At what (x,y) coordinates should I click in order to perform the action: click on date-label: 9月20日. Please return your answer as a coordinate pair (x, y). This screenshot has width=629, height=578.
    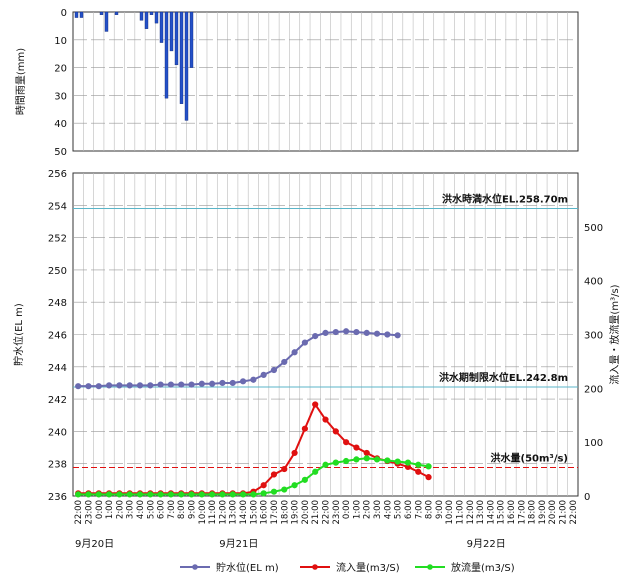
    Looking at the image, I should click on (94, 544).